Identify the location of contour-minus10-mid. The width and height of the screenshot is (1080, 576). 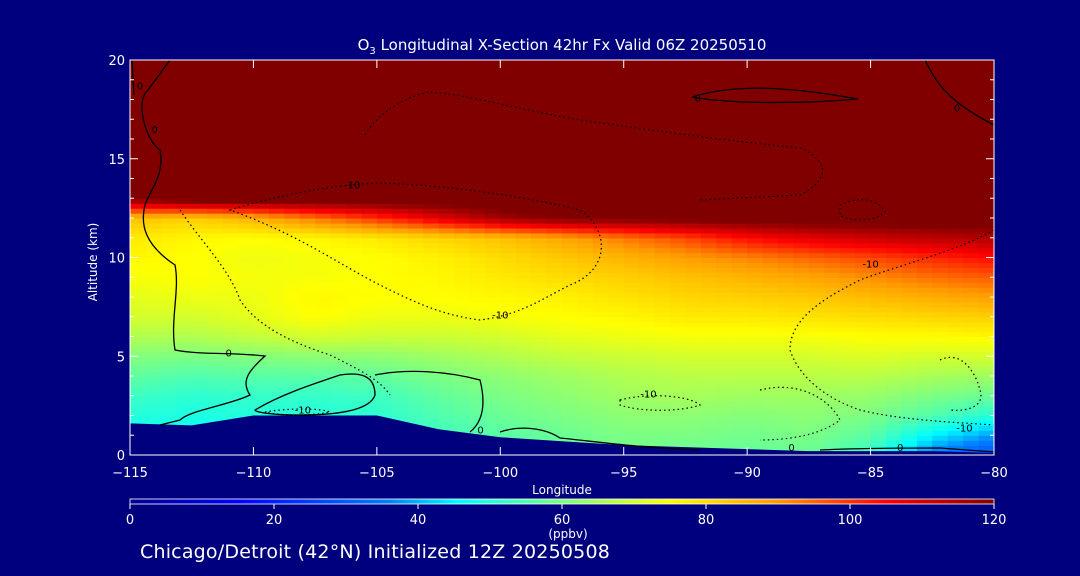
(415, 251).